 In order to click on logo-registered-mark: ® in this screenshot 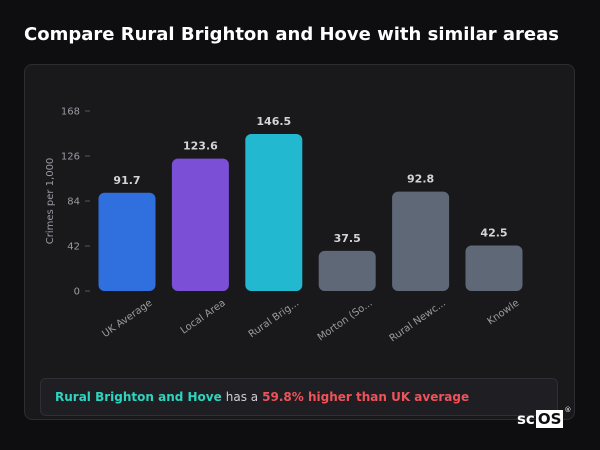, I will do `click(568, 410)`.